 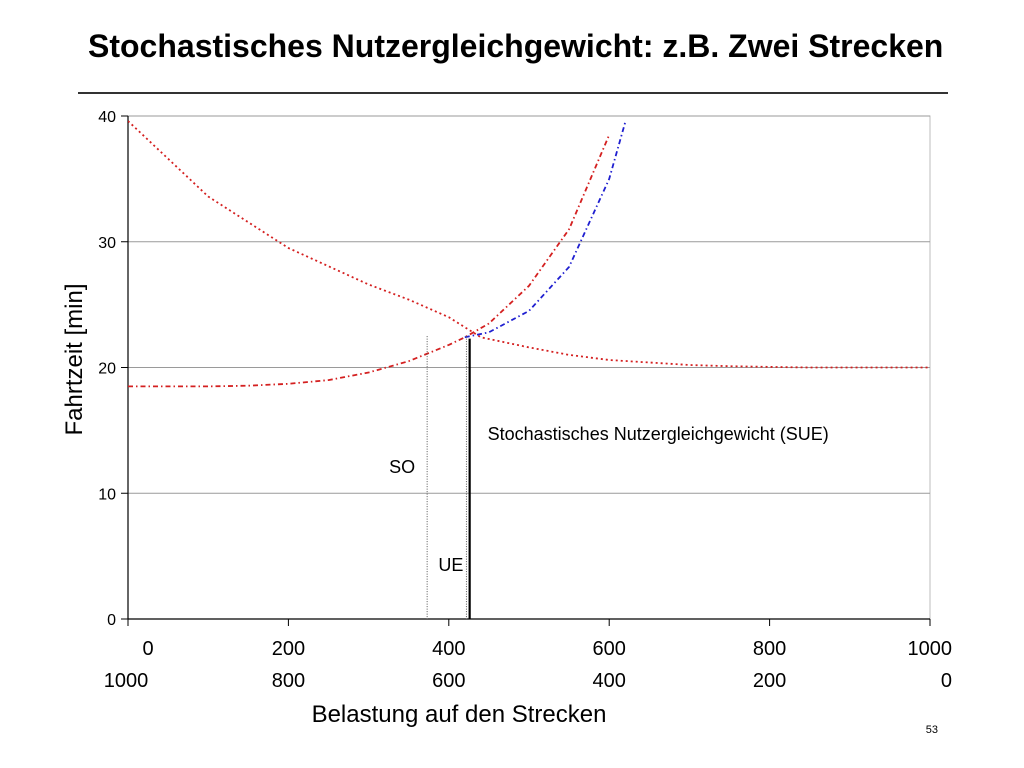 What do you see at coordinates (609, 681) in the screenshot?
I see `x-tick-label-bottom: 400` at bounding box center [609, 681].